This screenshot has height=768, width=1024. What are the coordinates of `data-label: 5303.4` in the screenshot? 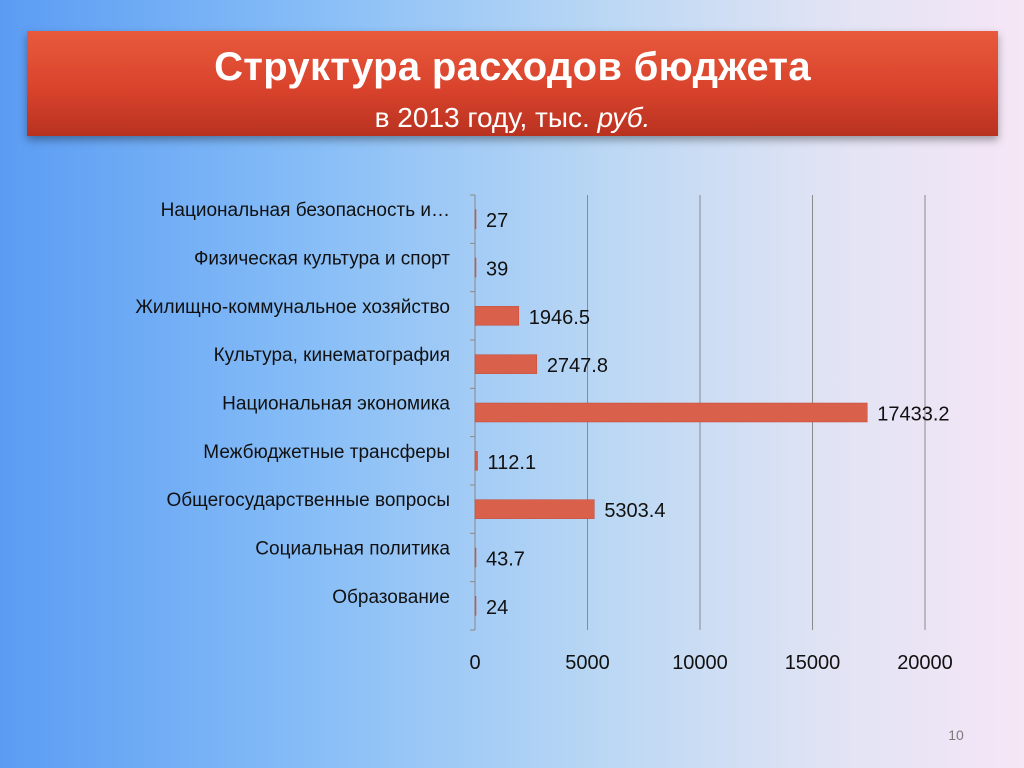 It's located at (634, 511).